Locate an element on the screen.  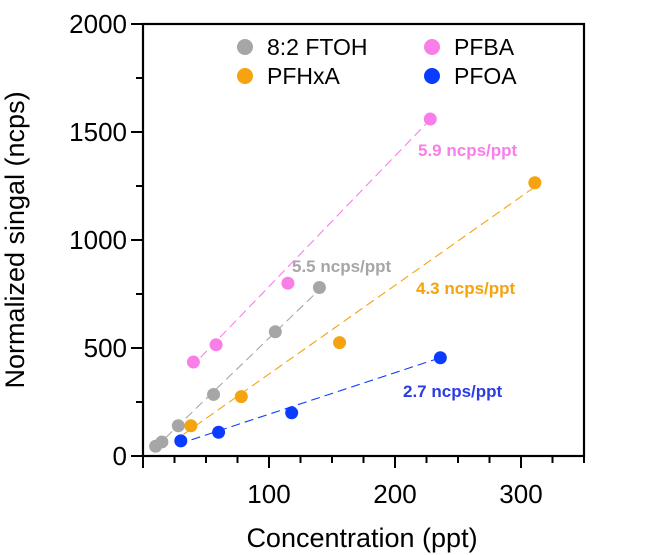
legend-label-pfoa: PFOA is located at coordinates (485, 76).